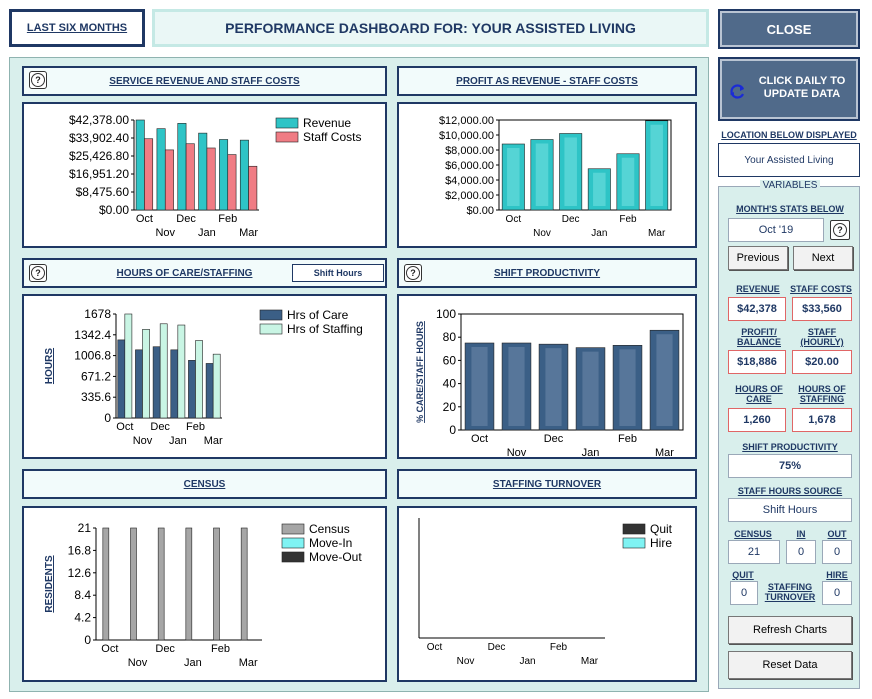 The width and height of the screenshot is (872, 699). Describe the element at coordinates (99, 156) in the screenshot. I see `revenue-ytick-label: $25,426.80` at that location.